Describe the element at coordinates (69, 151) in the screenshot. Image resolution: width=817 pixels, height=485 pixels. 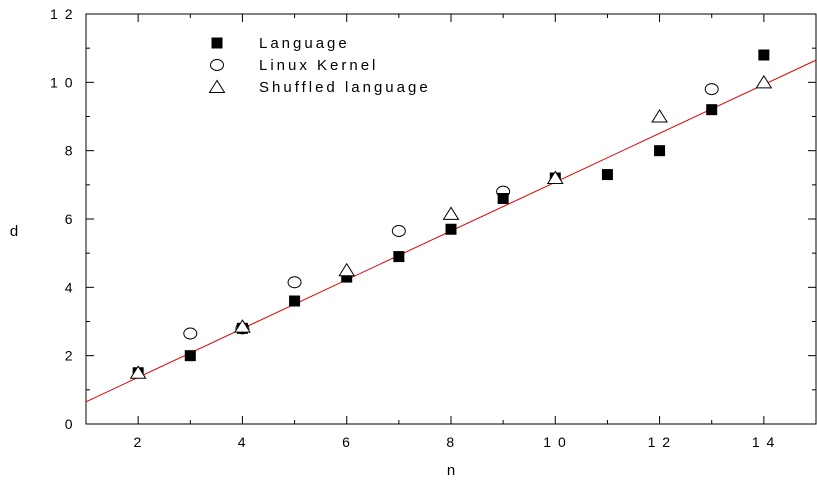
I see `y-tick-label: 8` at that location.